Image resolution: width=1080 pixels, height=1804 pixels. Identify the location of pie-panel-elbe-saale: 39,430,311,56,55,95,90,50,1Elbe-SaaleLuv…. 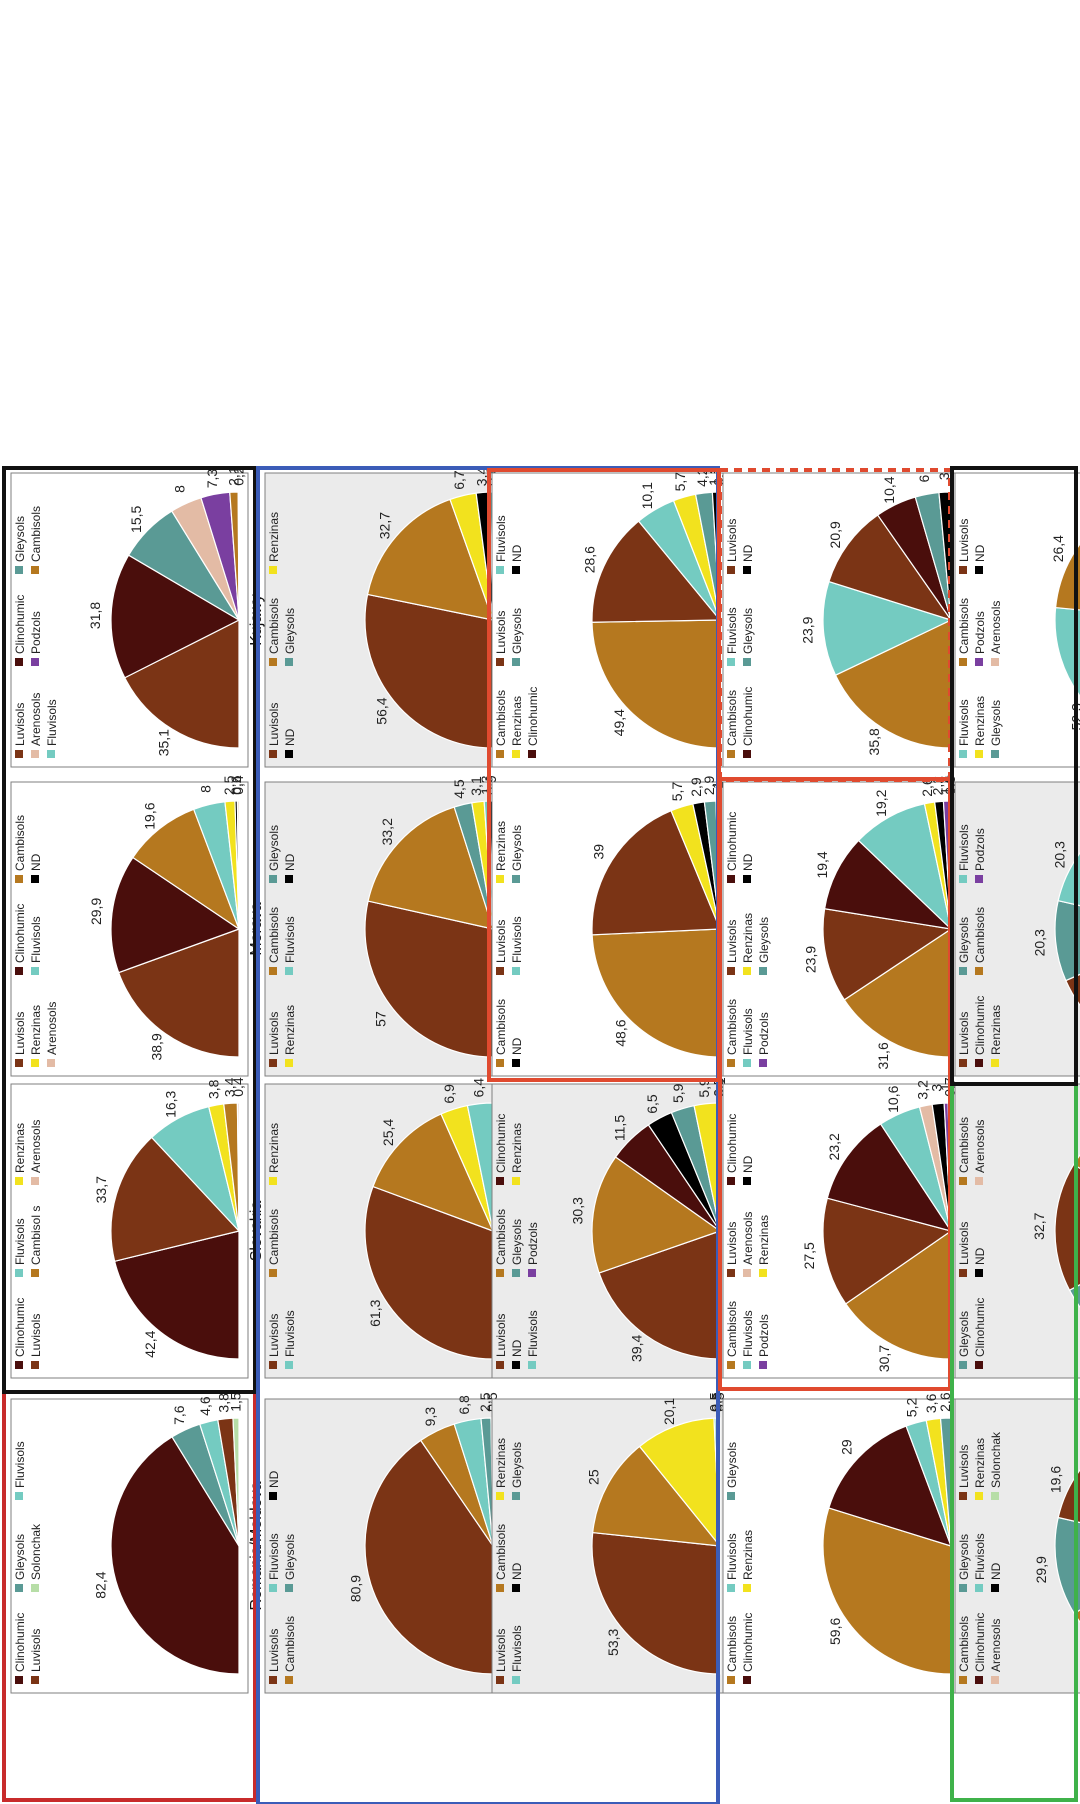
(618, 1228).